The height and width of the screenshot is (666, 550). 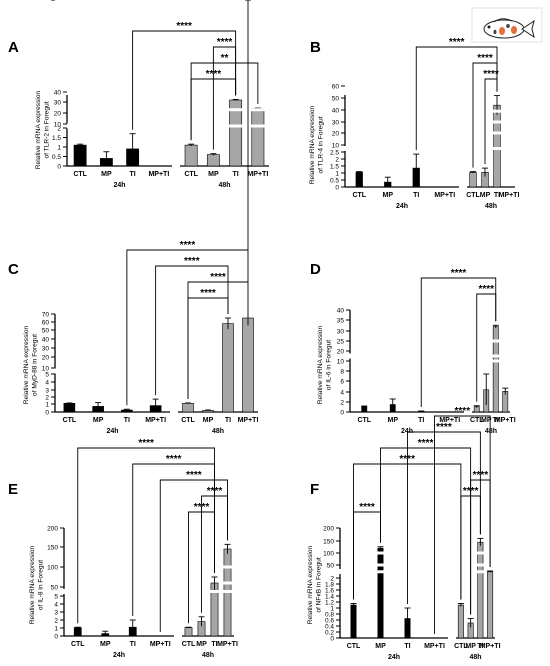 I want to click on y-tick-label: 200, so click(x=328, y=528).